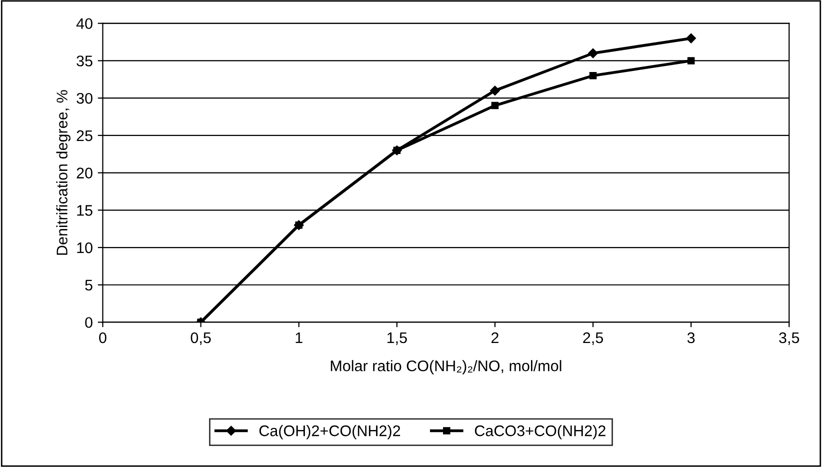 Image resolution: width=822 pixels, height=467 pixels. I want to click on x-tick-label: 0,5, so click(200, 338).